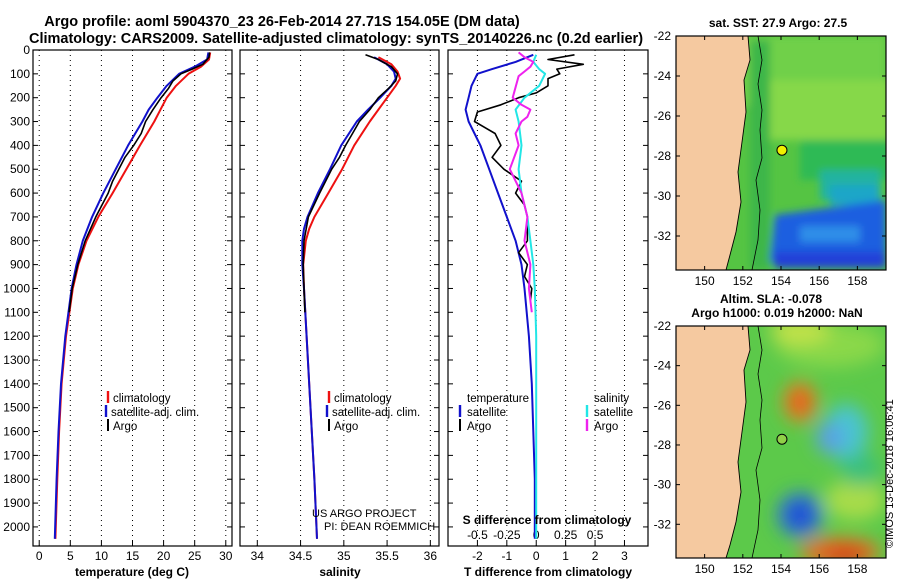 The height and width of the screenshot is (580, 900). I want to click on s-difference-label: S difference from climatology, so click(547, 520).